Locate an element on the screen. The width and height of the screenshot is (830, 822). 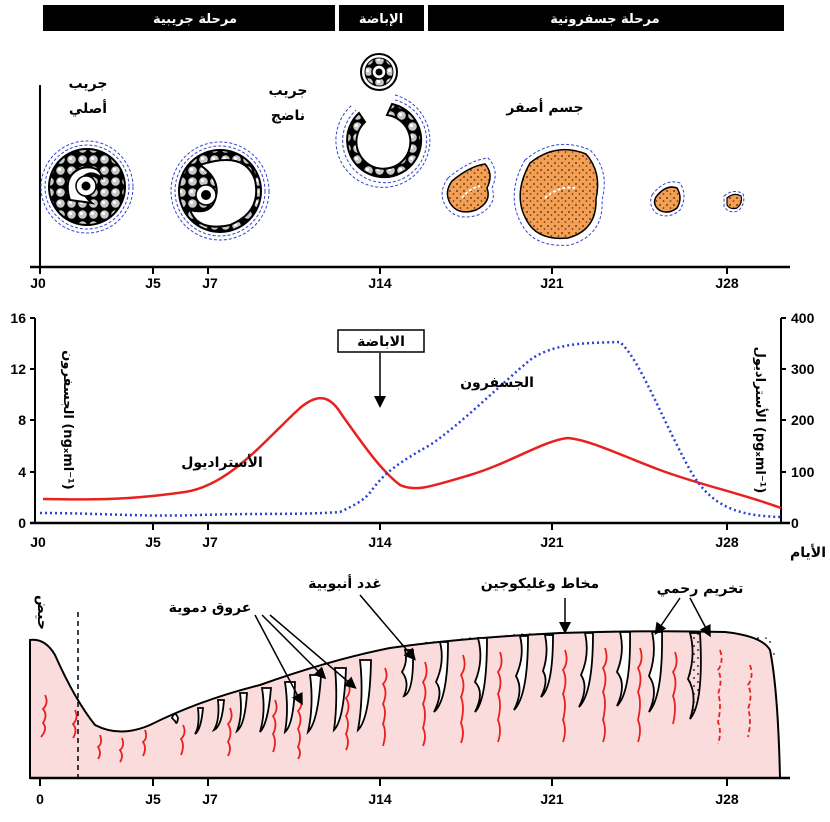
left-tick-8: 8 is located at coordinates (22, 420).